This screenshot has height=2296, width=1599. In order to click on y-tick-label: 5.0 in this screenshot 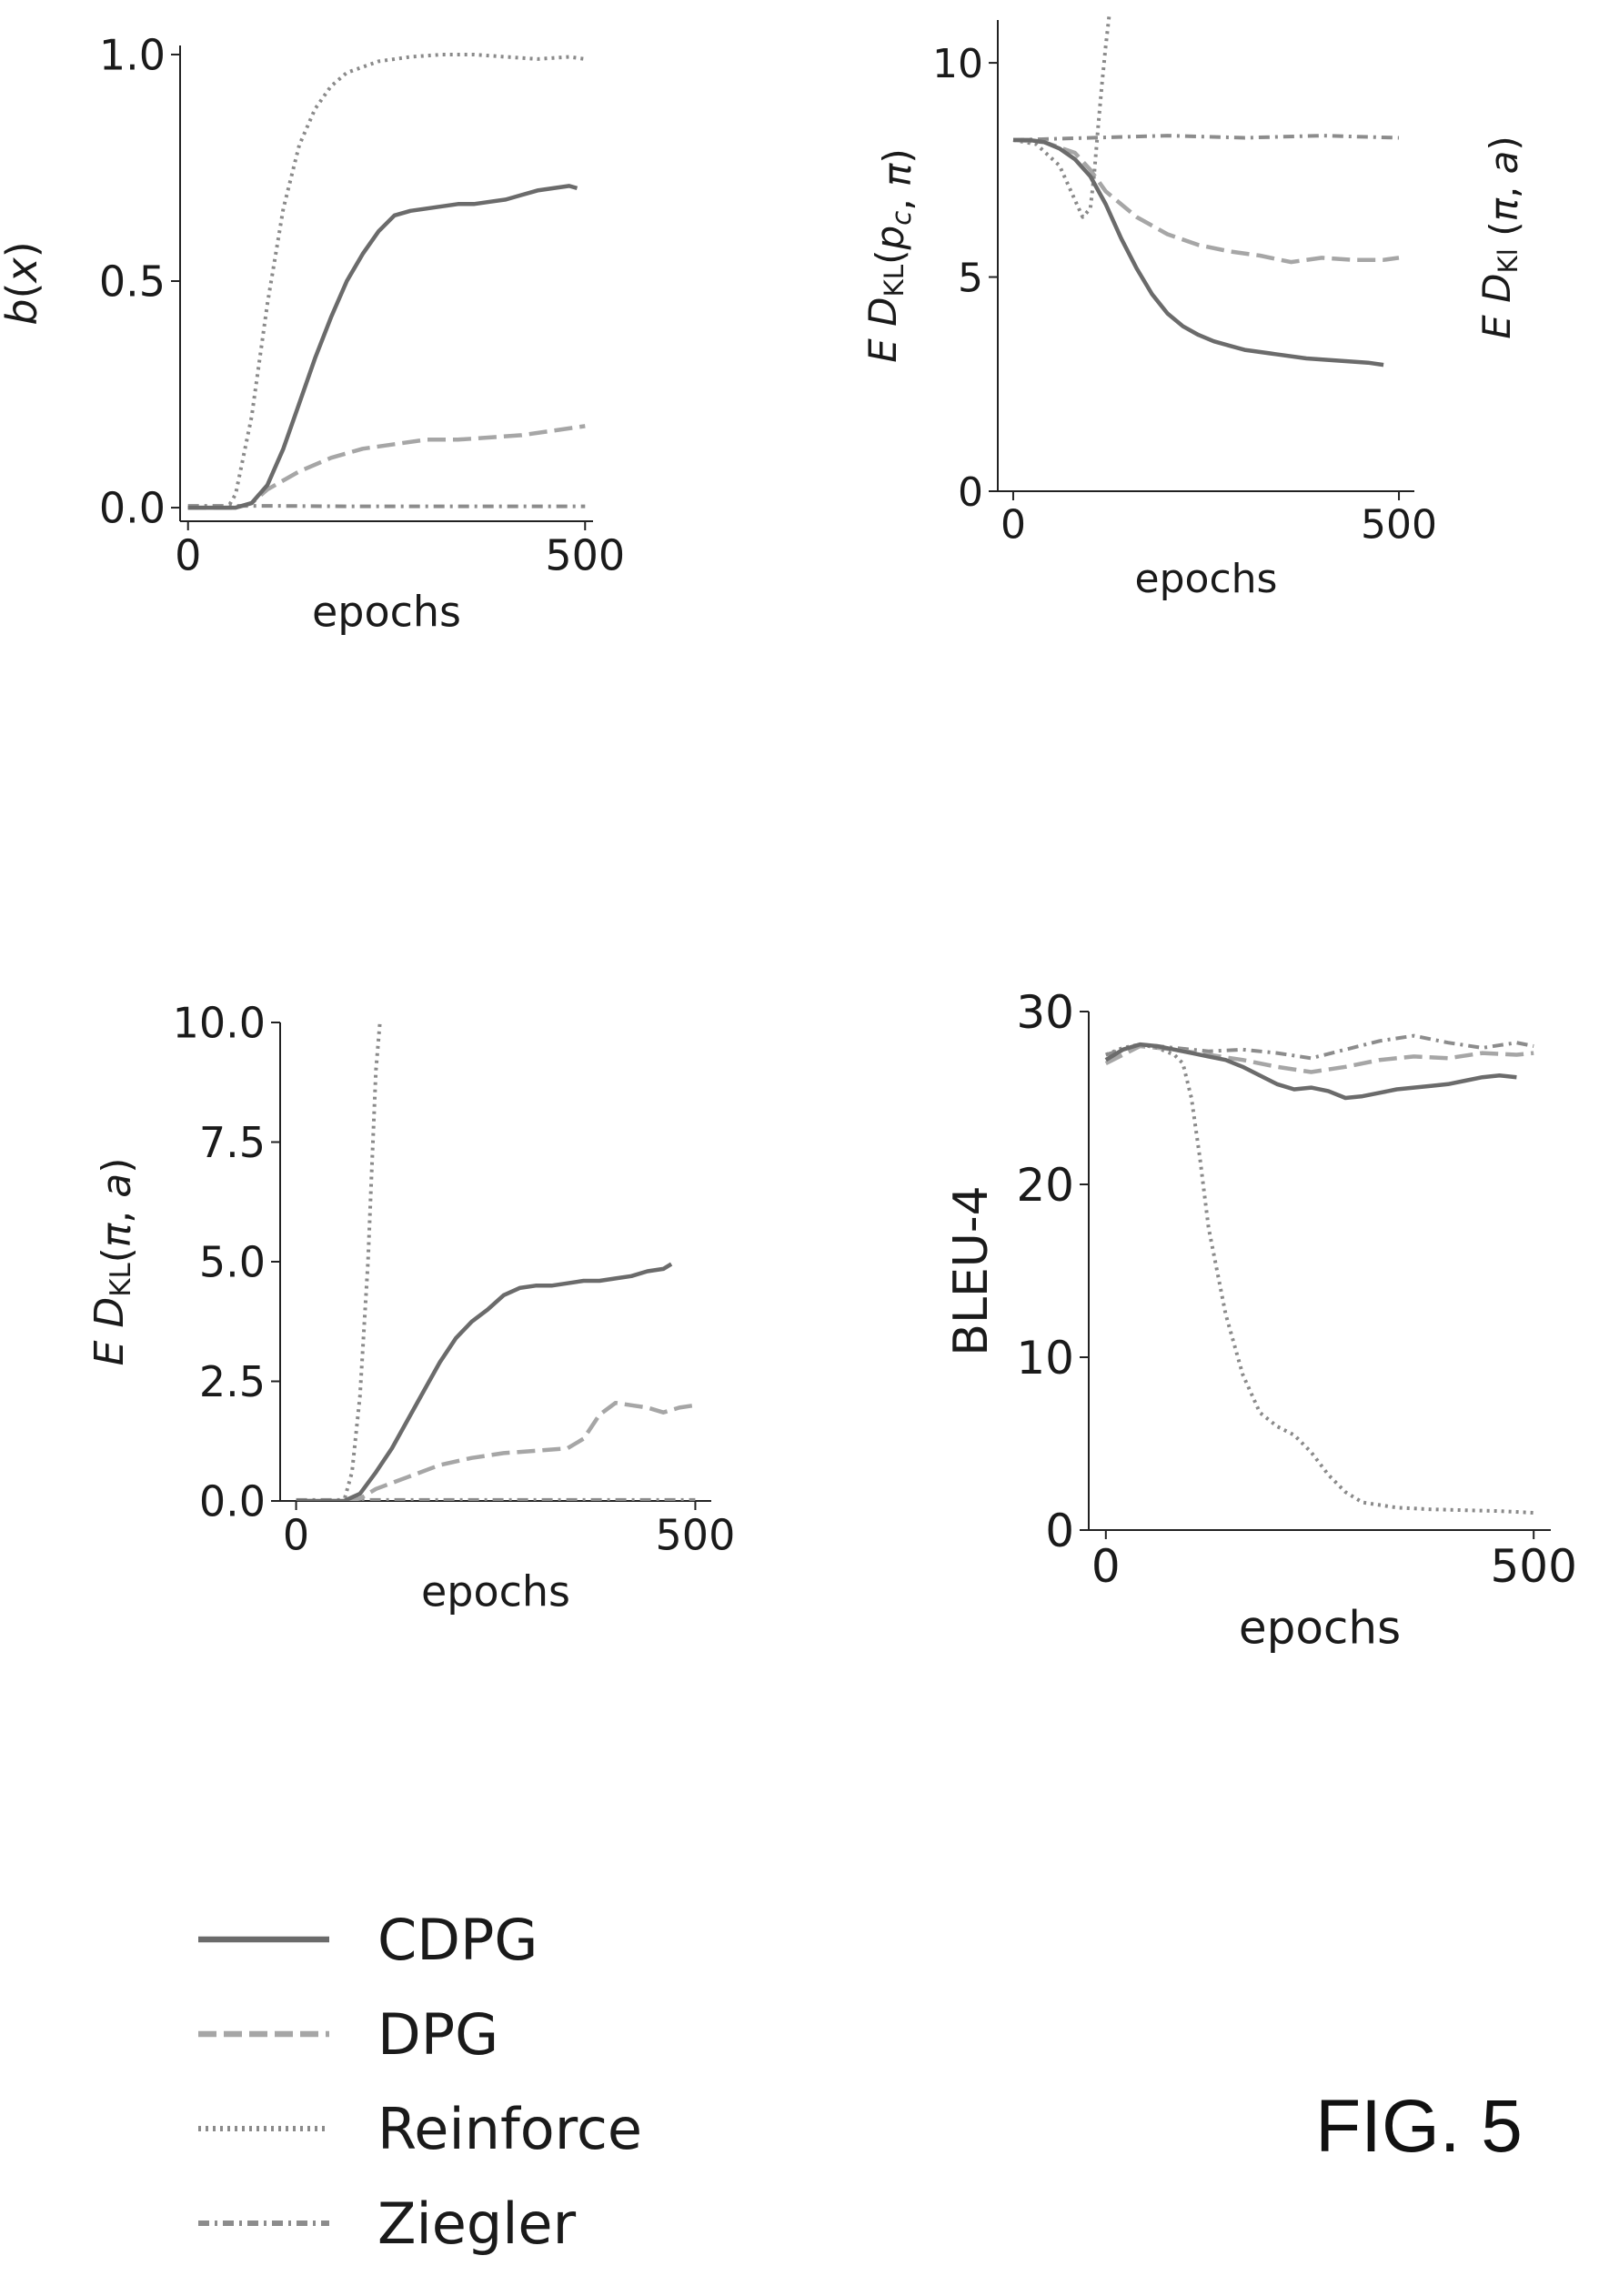, I will do `click(232, 1262)`.